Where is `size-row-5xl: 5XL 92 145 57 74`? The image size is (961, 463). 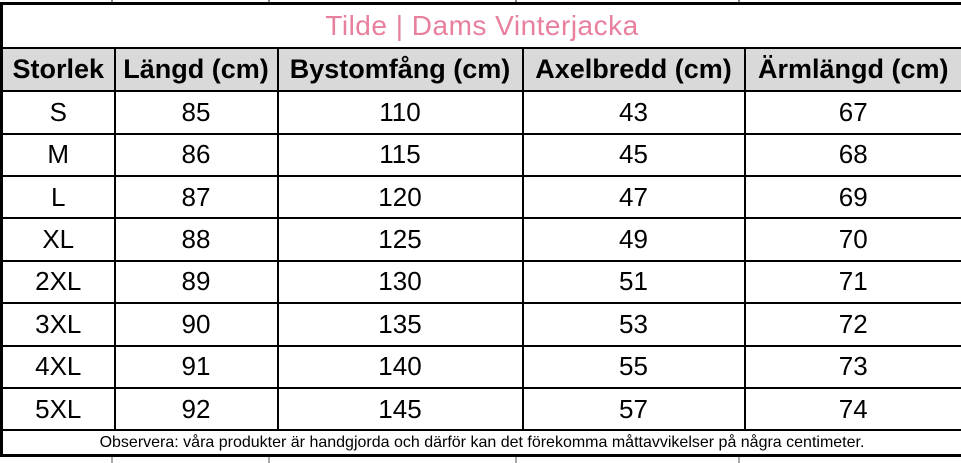 size-row-5xl: 5XL 92 145 57 74 is located at coordinates (480, 409).